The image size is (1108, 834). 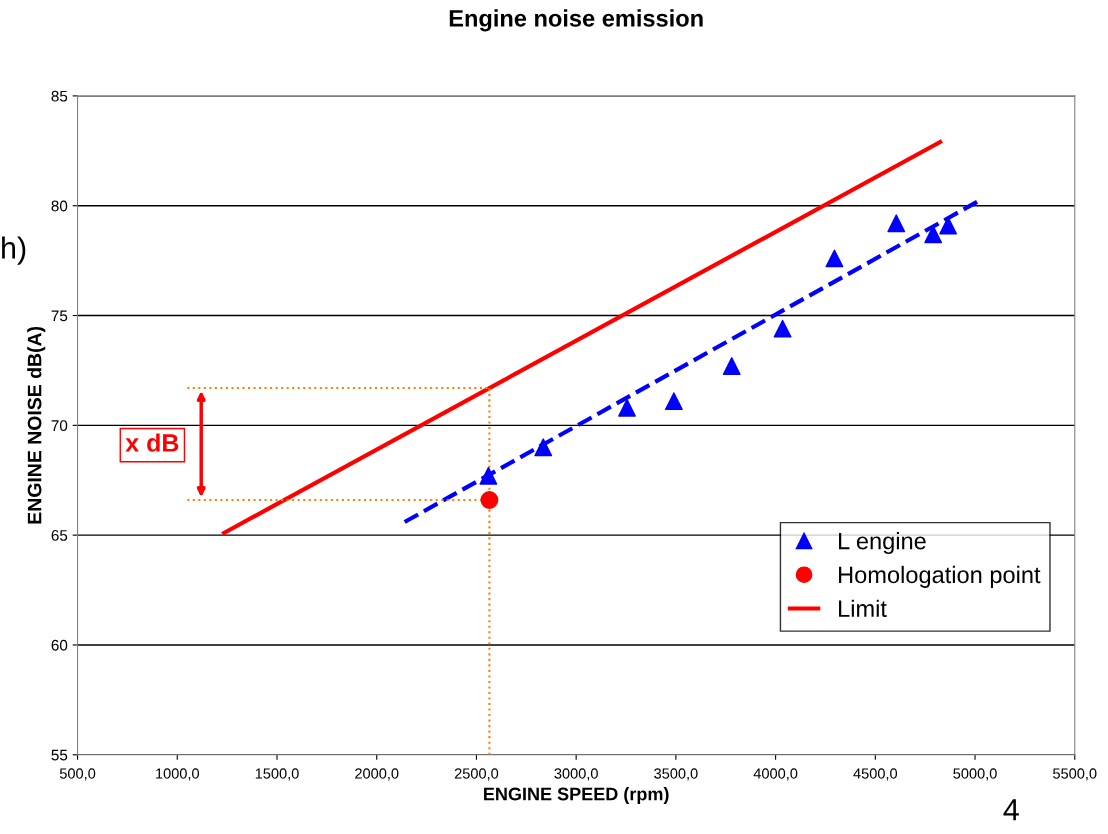 What do you see at coordinates (36, 425) in the screenshot?
I see `y-axis-title: ENGINE NOISE dB(A)` at bounding box center [36, 425].